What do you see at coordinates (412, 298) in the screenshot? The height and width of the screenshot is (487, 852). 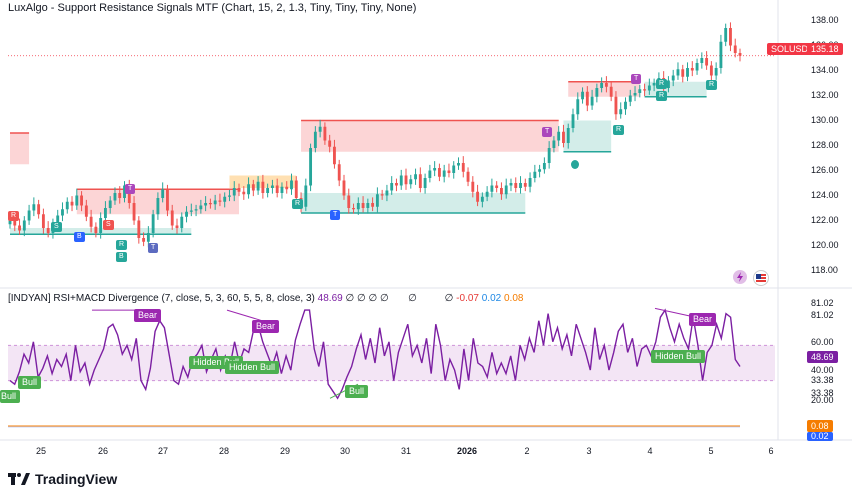 I see `indicator-placeholder-5: ∅` at bounding box center [412, 298].